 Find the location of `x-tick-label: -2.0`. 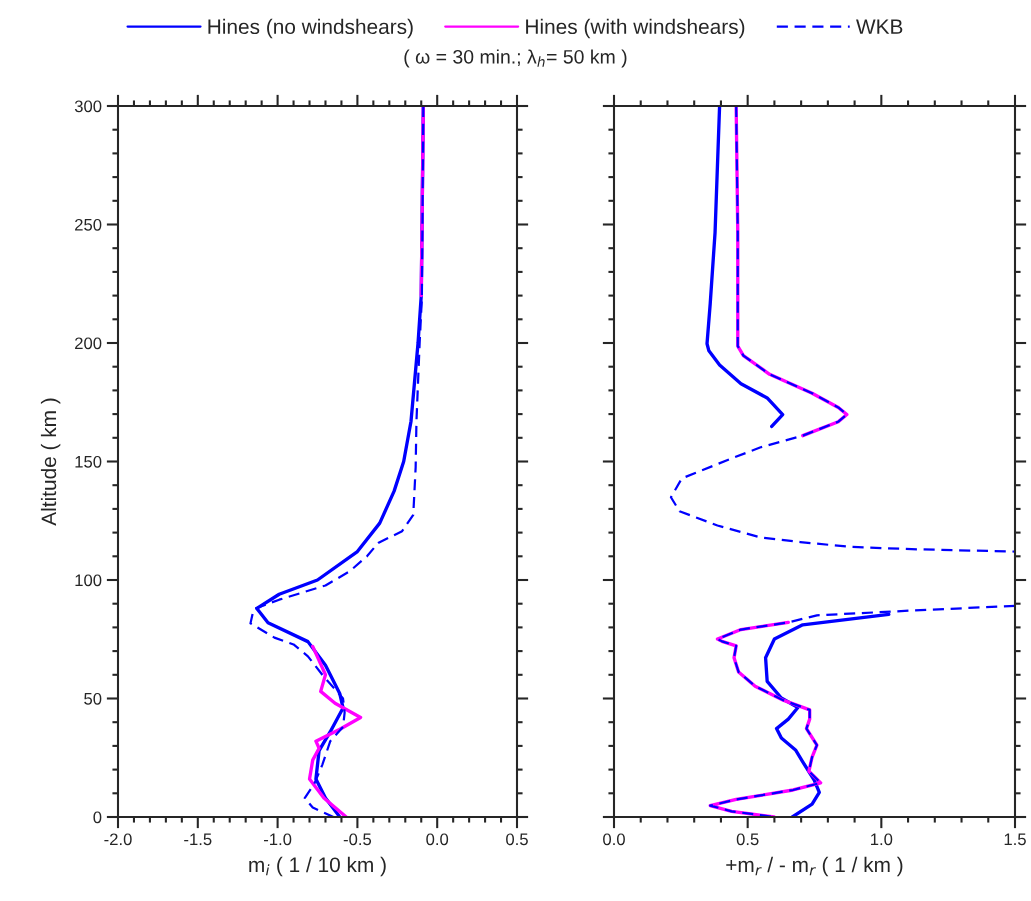

x-tick-label: -2.0 is located at coordinates (118, 839).